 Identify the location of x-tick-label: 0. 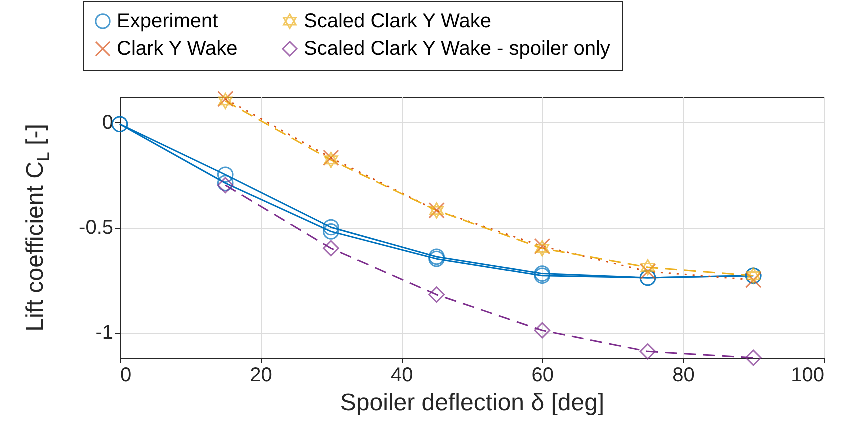
(126, 375).